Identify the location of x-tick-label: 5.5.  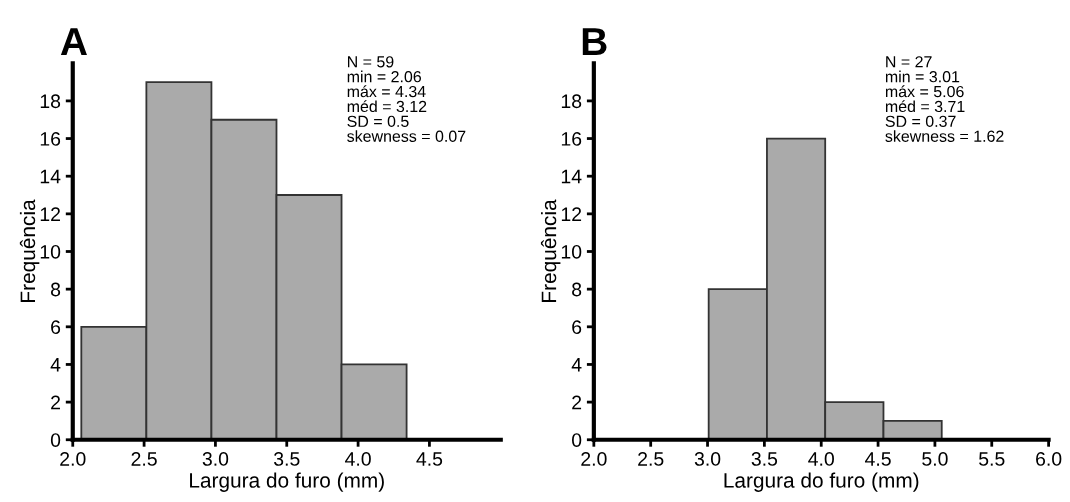
(992, 459).